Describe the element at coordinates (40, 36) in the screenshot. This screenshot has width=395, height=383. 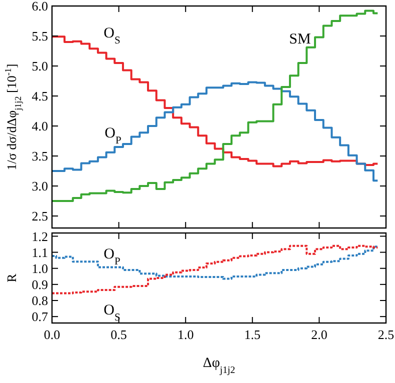
I see `y-tick-label: 5.5` at that location.